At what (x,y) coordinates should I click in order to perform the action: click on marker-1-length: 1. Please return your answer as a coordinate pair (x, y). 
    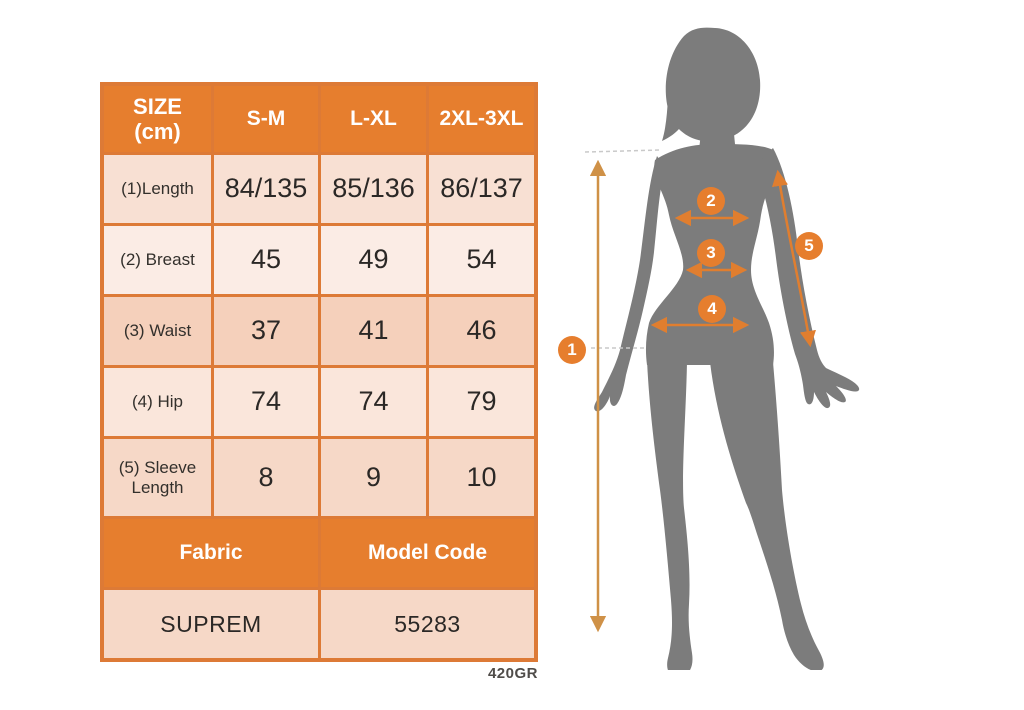
    Looking at the image, I should click on (572, 350).